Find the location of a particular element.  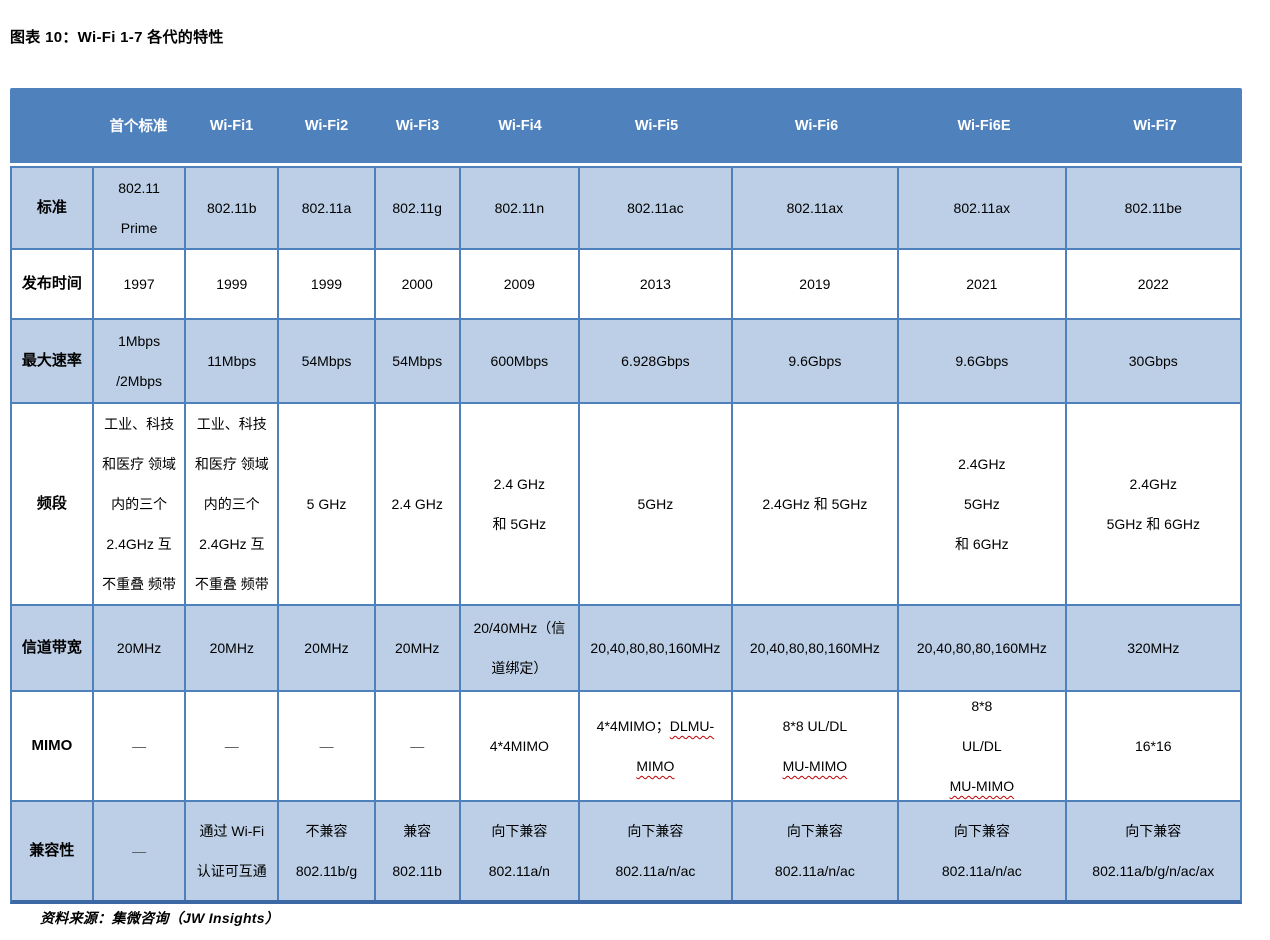

cell-text: 8*8 is located at coordinates (982, 706).